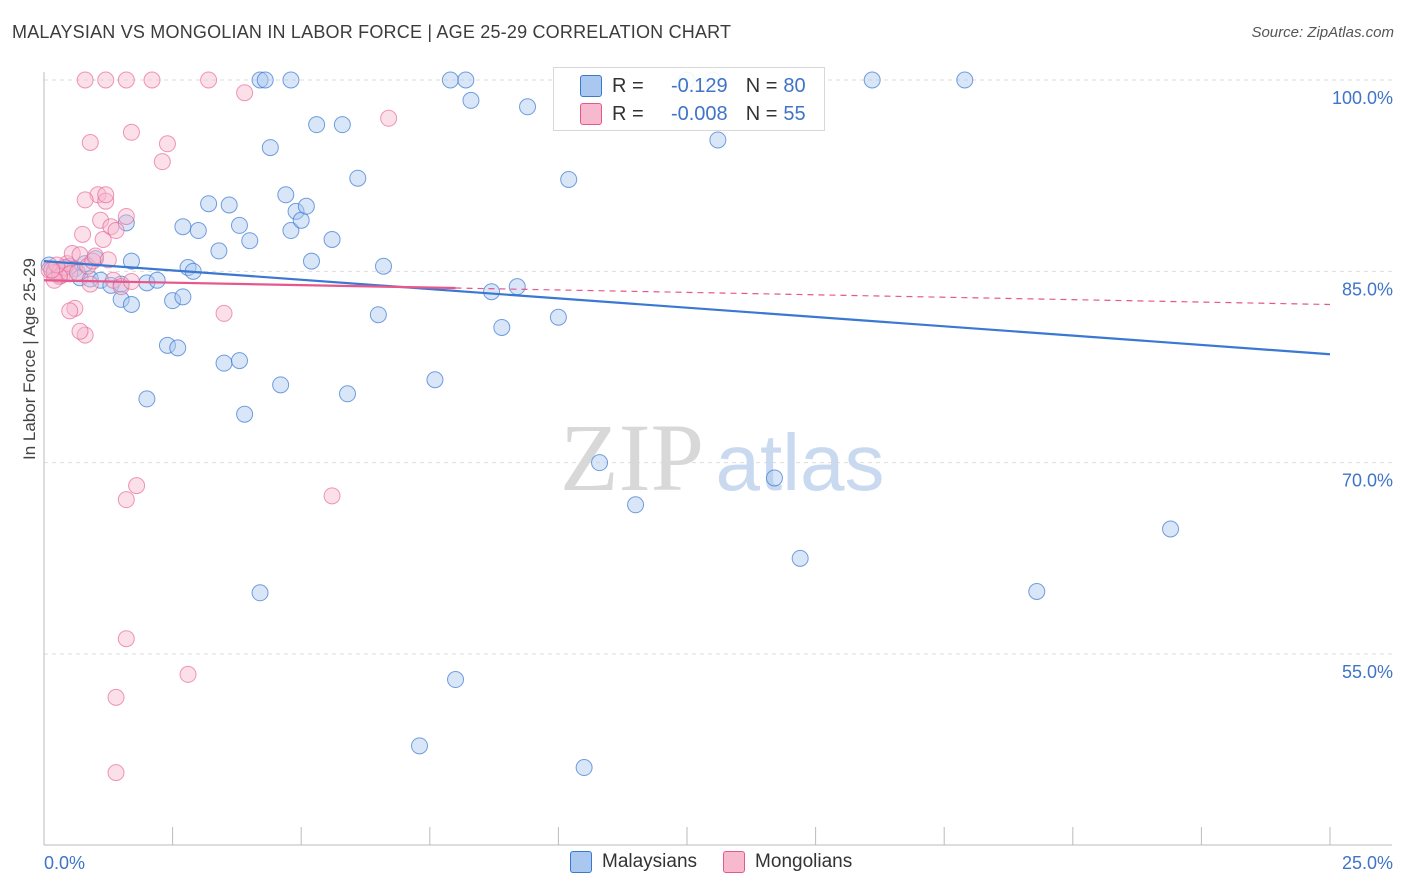 The width and height of the screenshot is (1406, 892). I want to click on y-tick-label: 55.0%, so click(1367, 672).